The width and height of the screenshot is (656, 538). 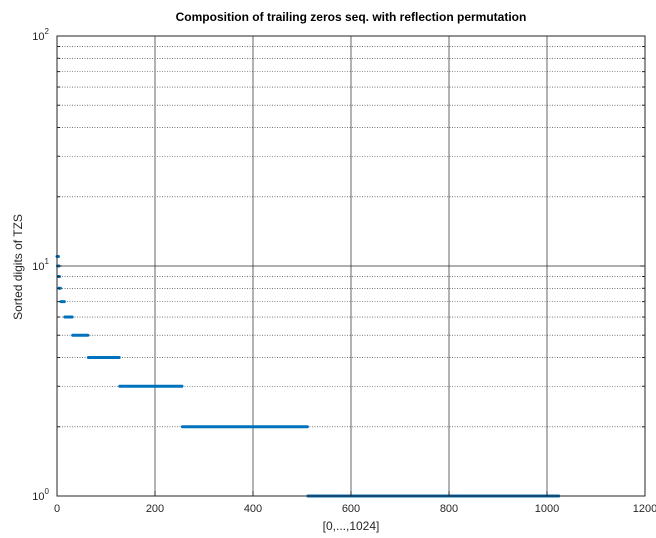 What do you see at coordinates (40, 35) in the screenshot?
I see `y-tick-label: 10²` at bounding box center [40, 35].